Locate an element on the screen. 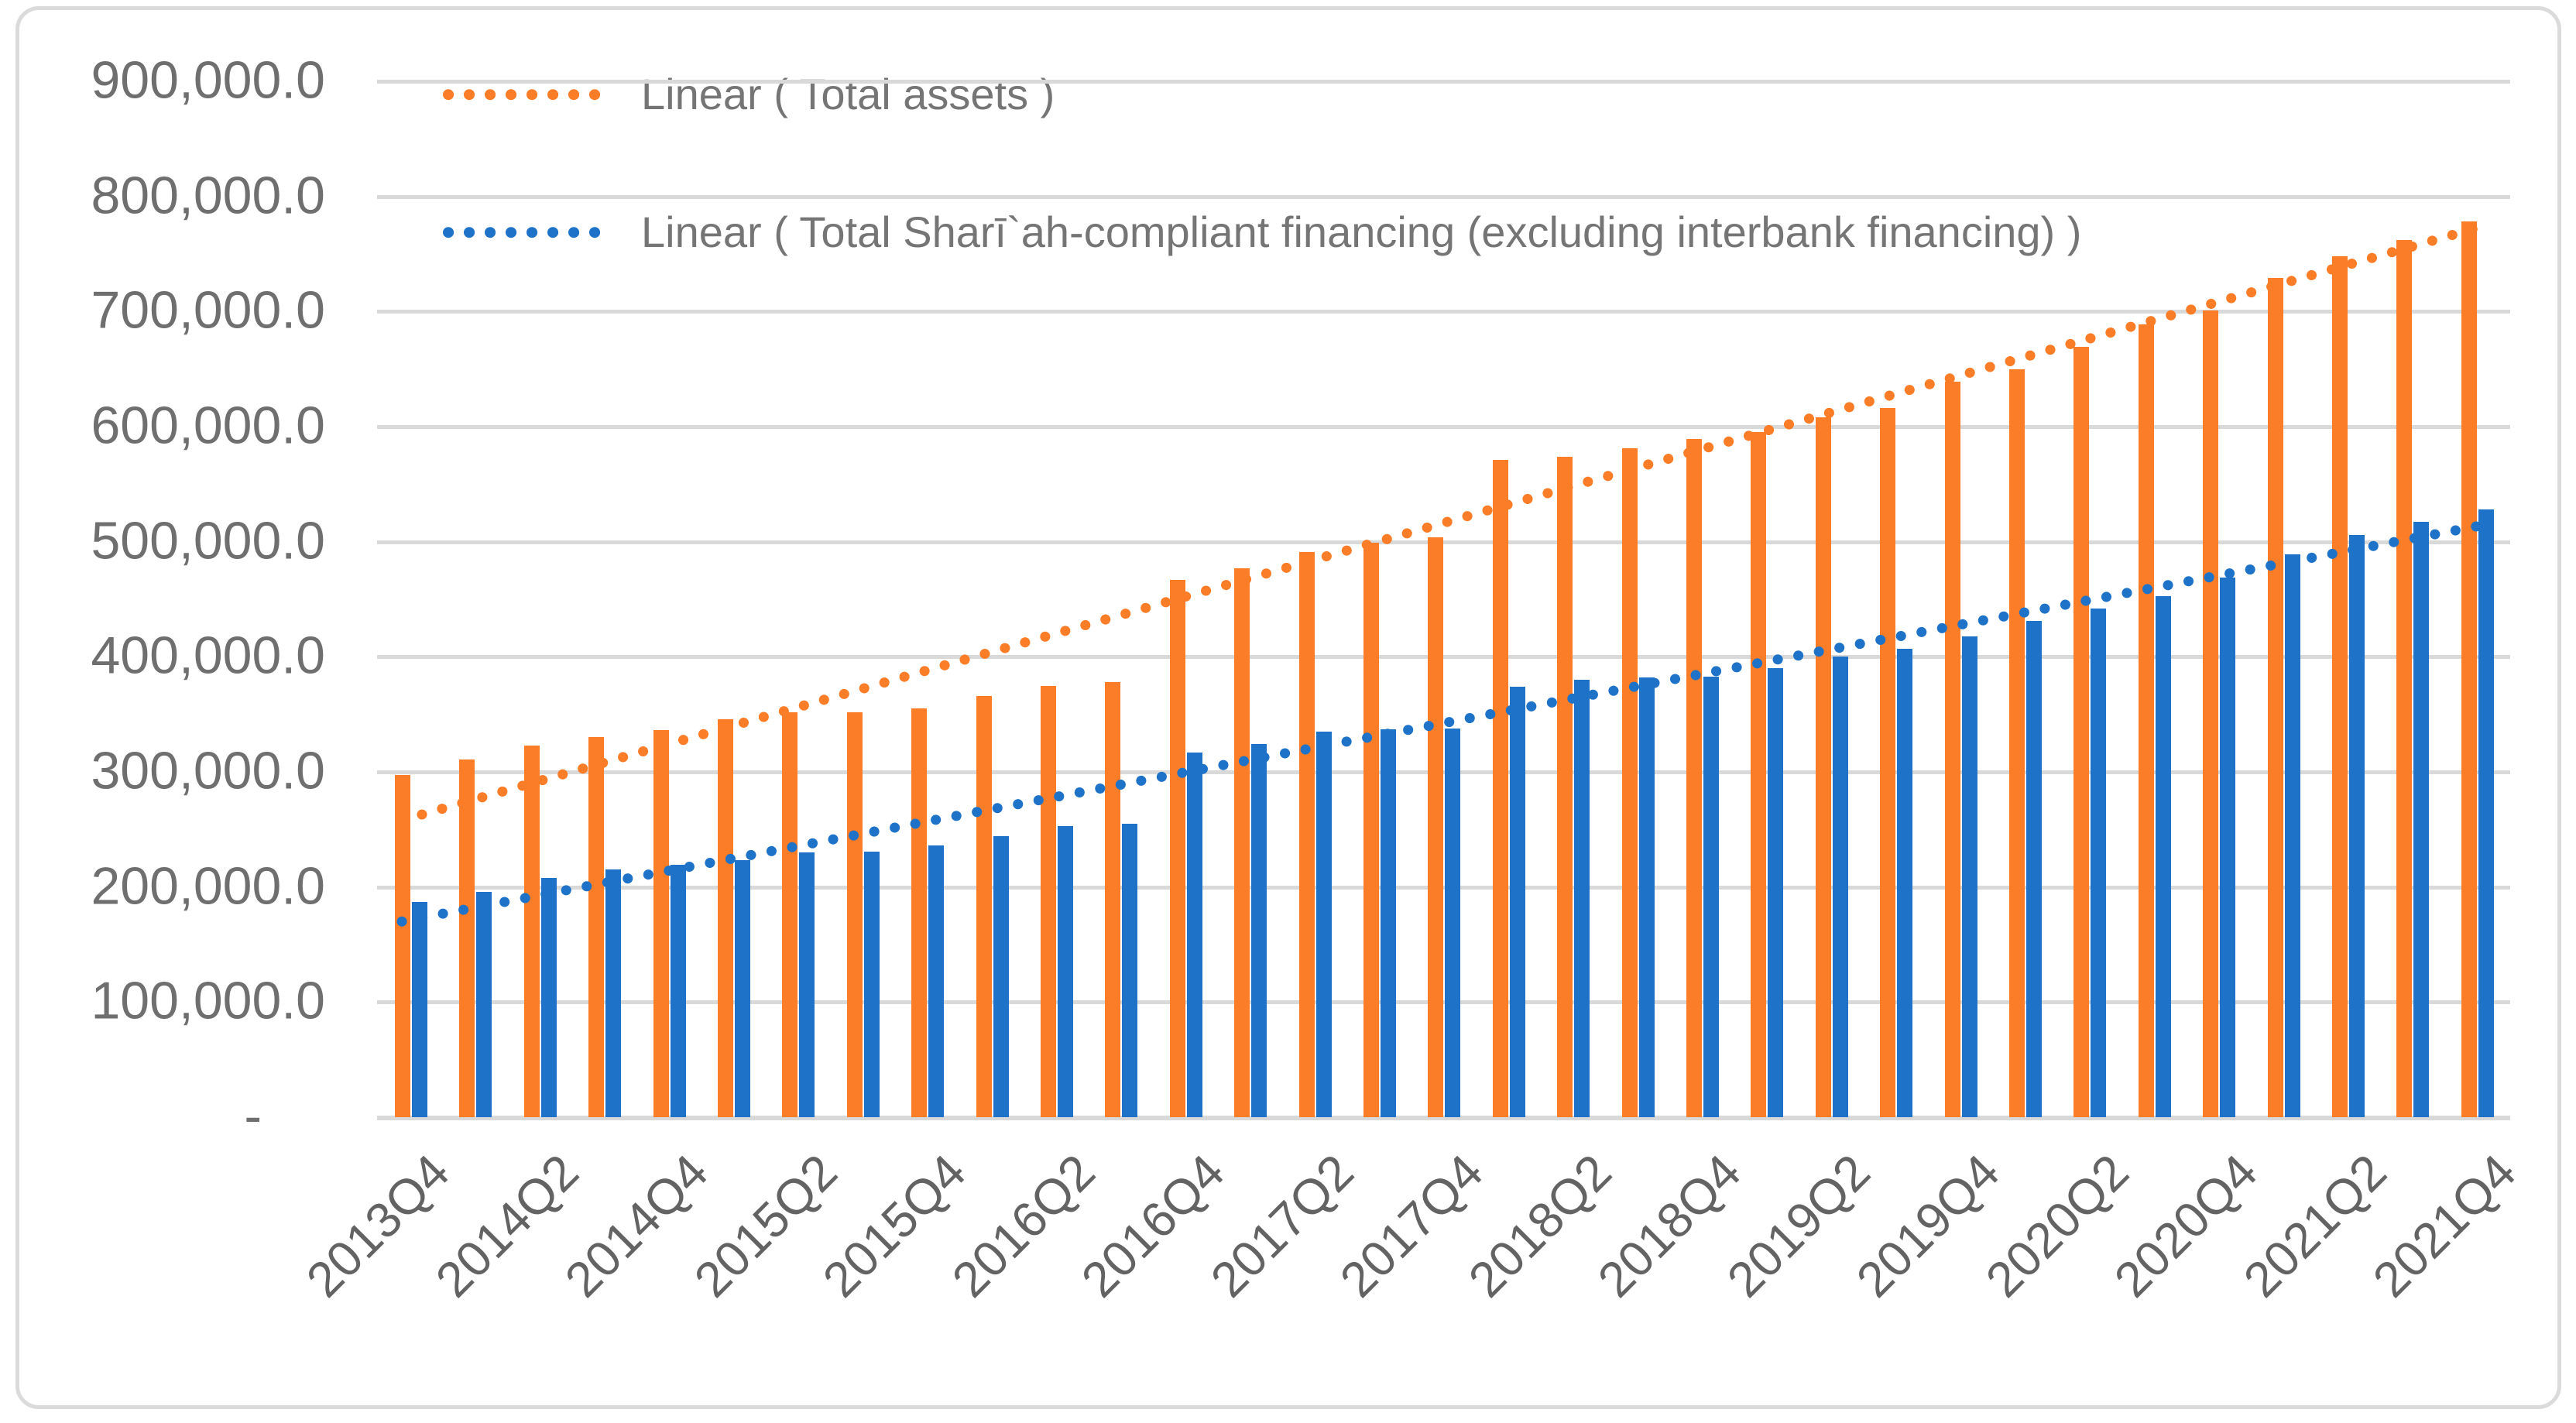  trendline-sample-orange-icon is located at coordinates (530, 94).